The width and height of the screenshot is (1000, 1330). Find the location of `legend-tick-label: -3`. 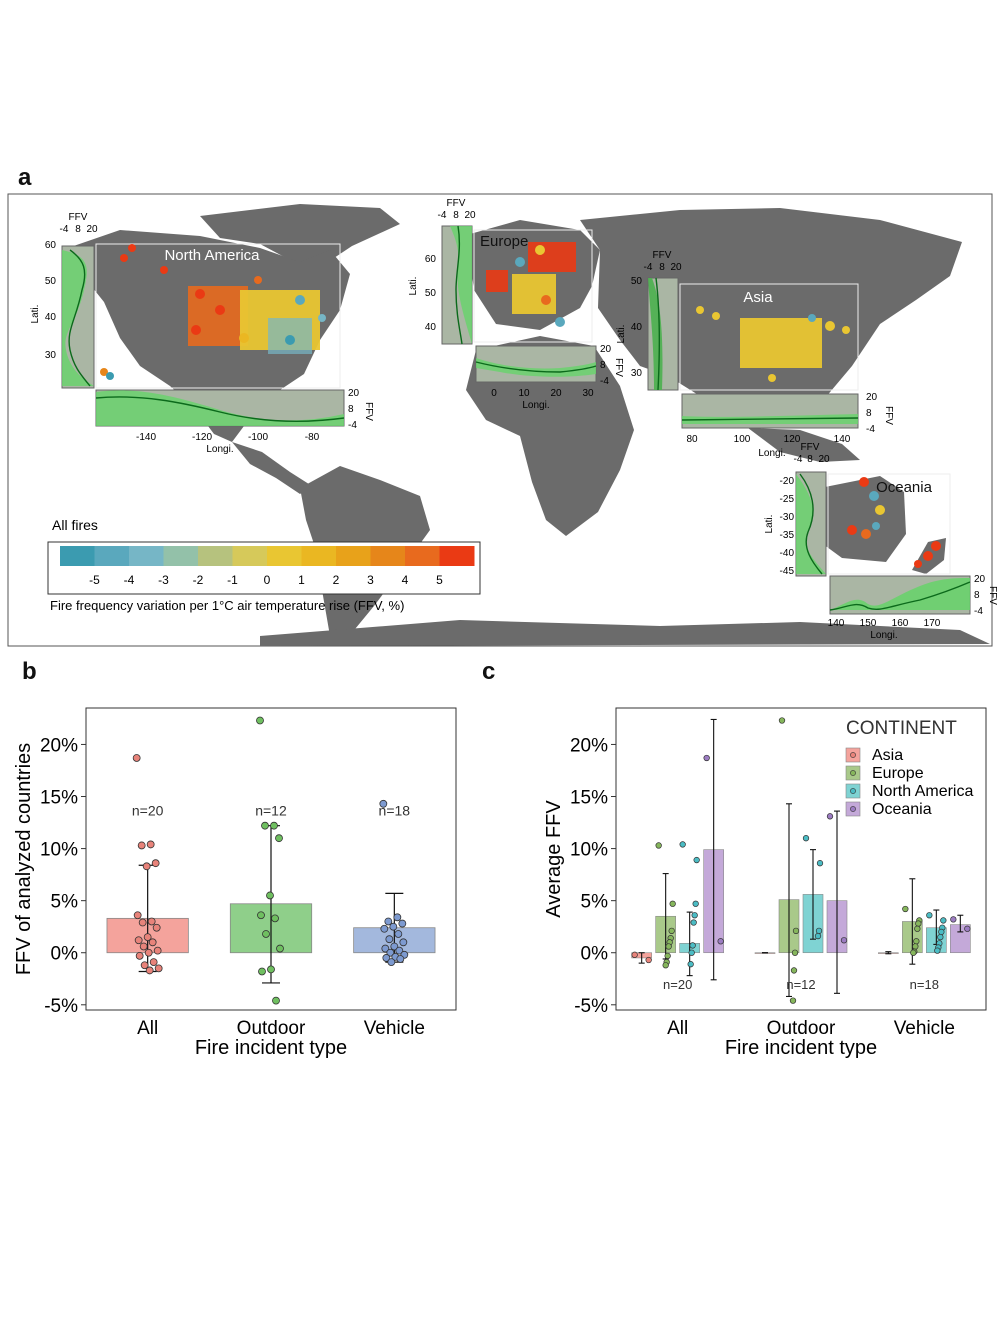

legend-tick-label: -3 is located at coordinates (163, 580).